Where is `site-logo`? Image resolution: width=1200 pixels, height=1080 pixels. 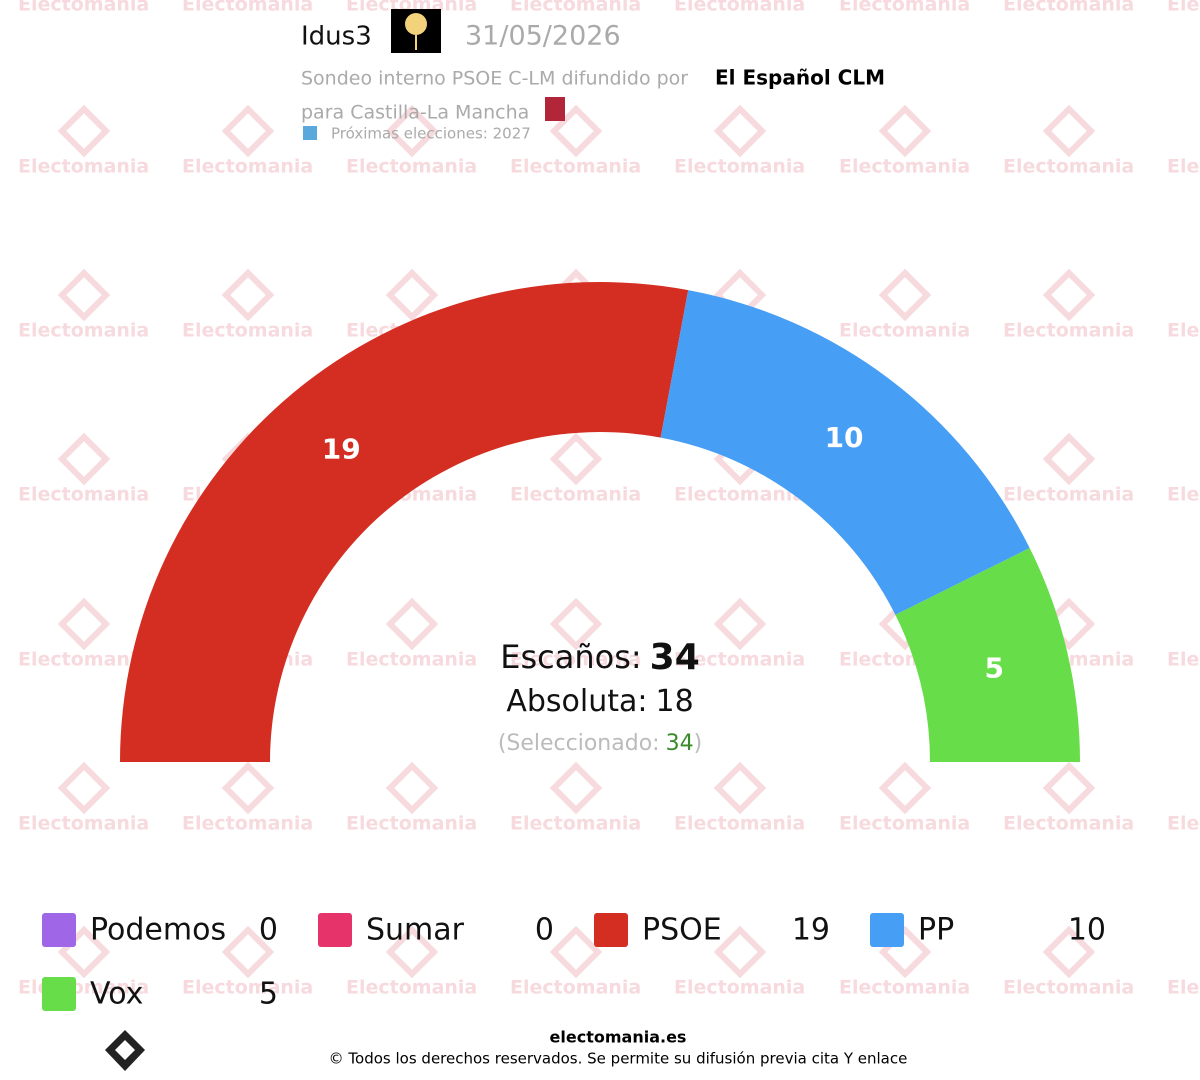
site-logo is located at coordinates (125, 1050).